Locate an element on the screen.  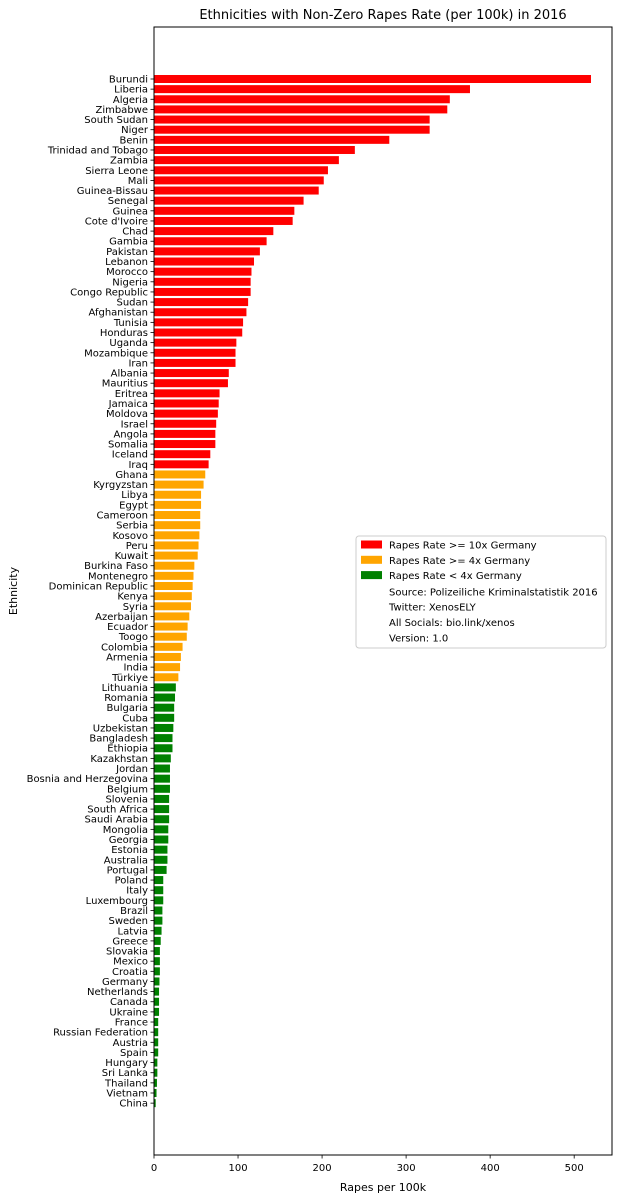
y-tick-label: Trinidad and Tobago is located at coordinates (97, 150).